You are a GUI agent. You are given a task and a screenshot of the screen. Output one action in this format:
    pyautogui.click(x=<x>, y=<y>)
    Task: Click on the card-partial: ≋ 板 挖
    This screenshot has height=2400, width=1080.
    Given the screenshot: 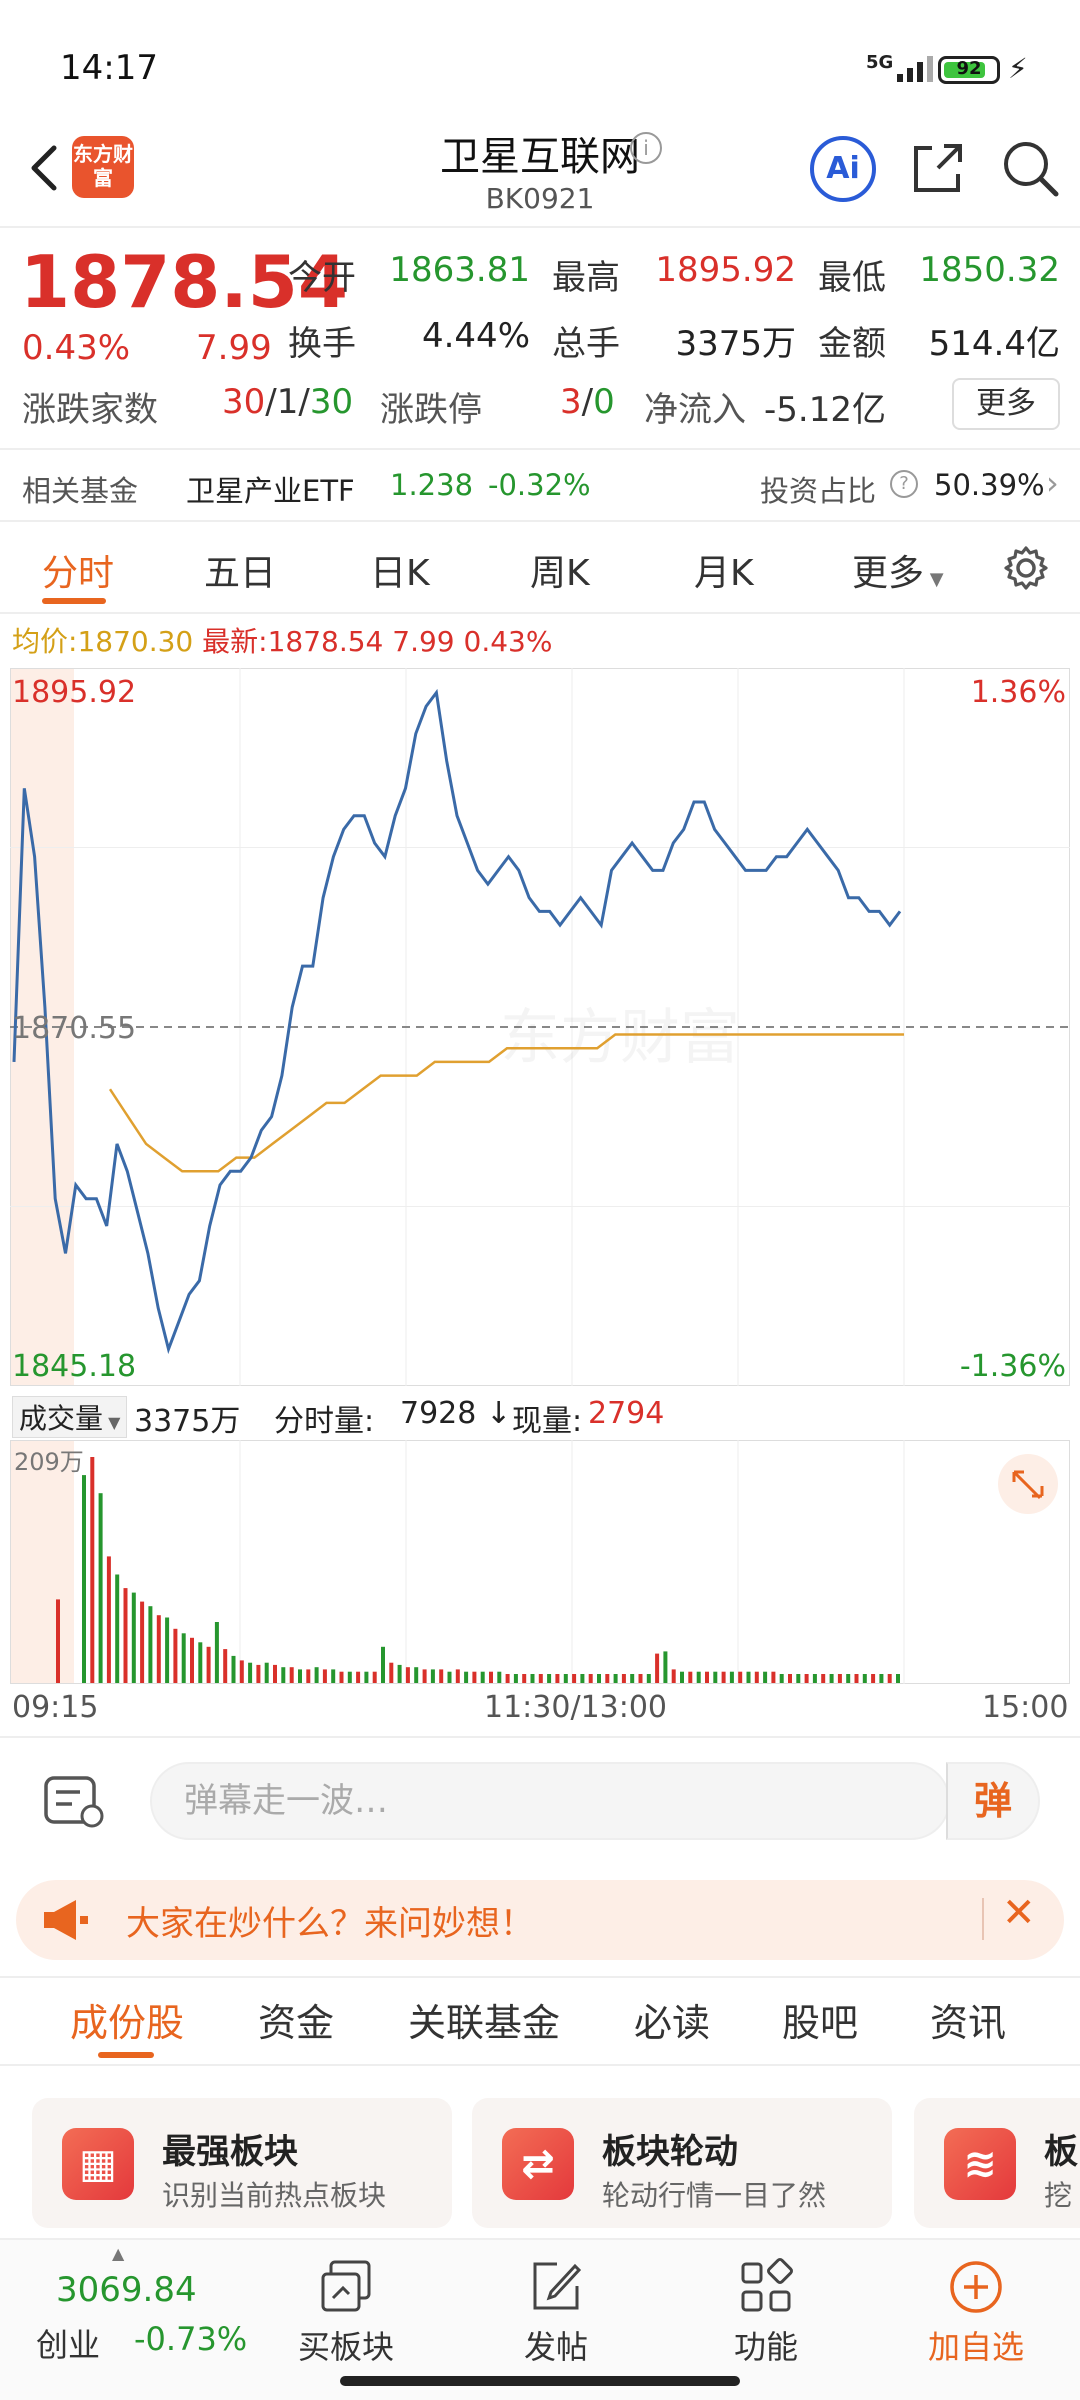 What is the action you would take?
    pyautogui.click(x=997, y=2163)
    